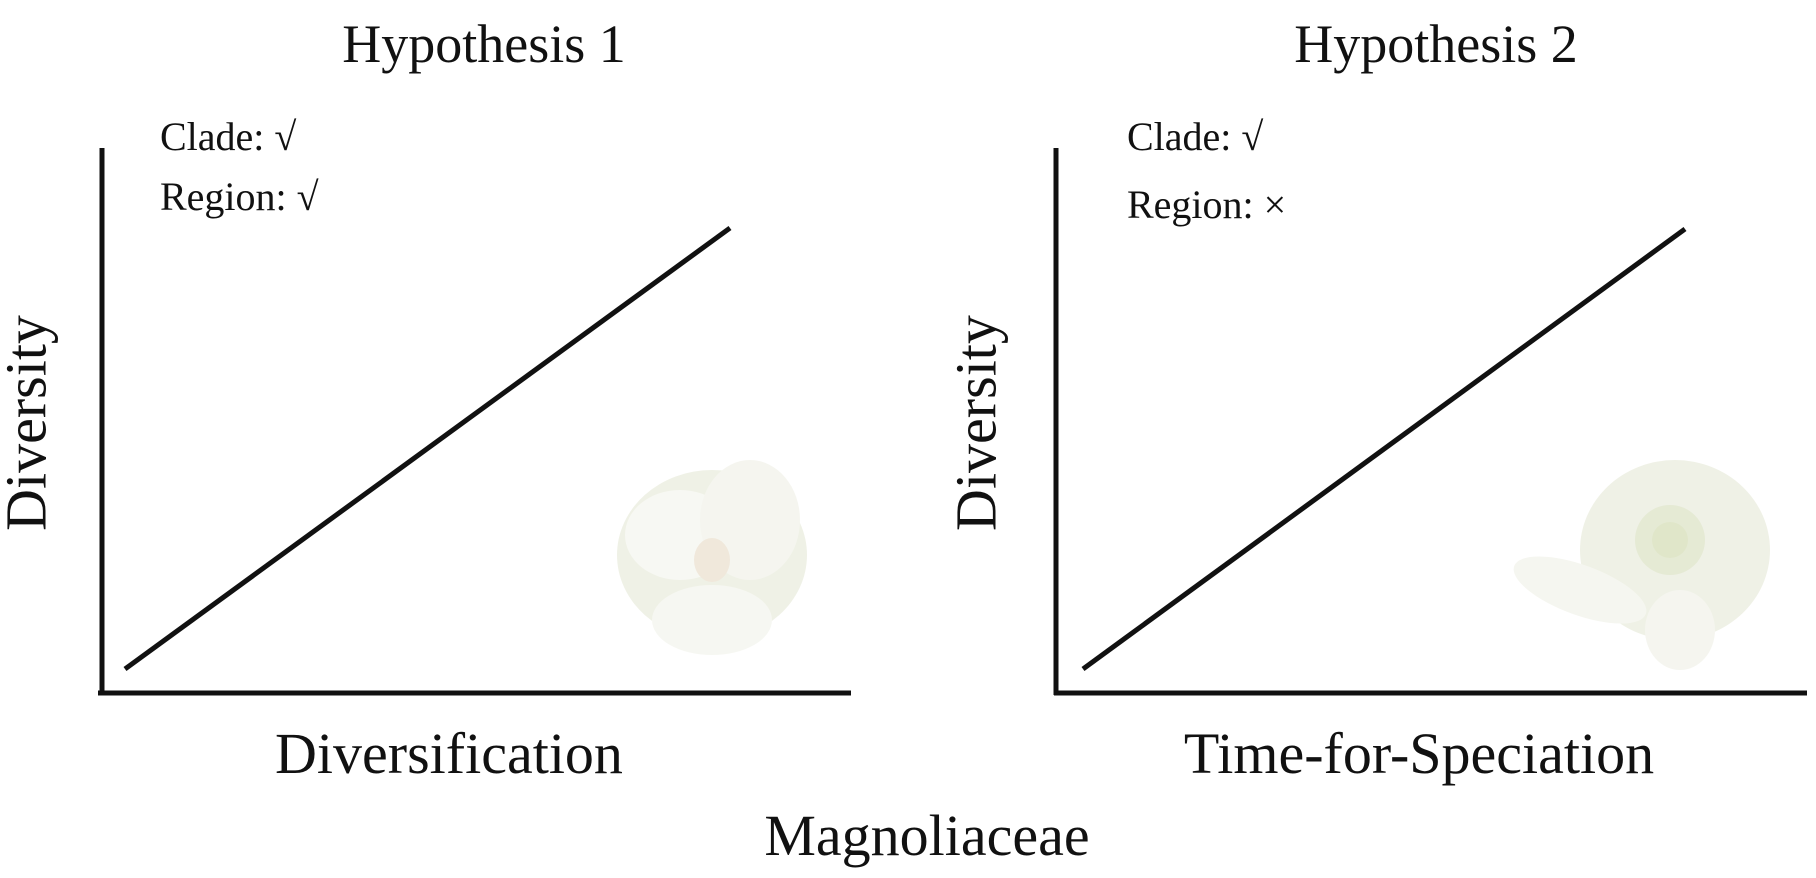  I want to click on note: Region: √, so click(239, 196).